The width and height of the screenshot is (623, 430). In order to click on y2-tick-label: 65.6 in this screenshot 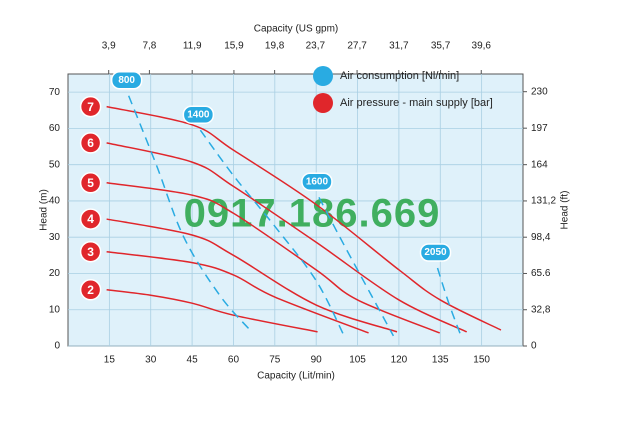, I will do `click(541, 273)`.